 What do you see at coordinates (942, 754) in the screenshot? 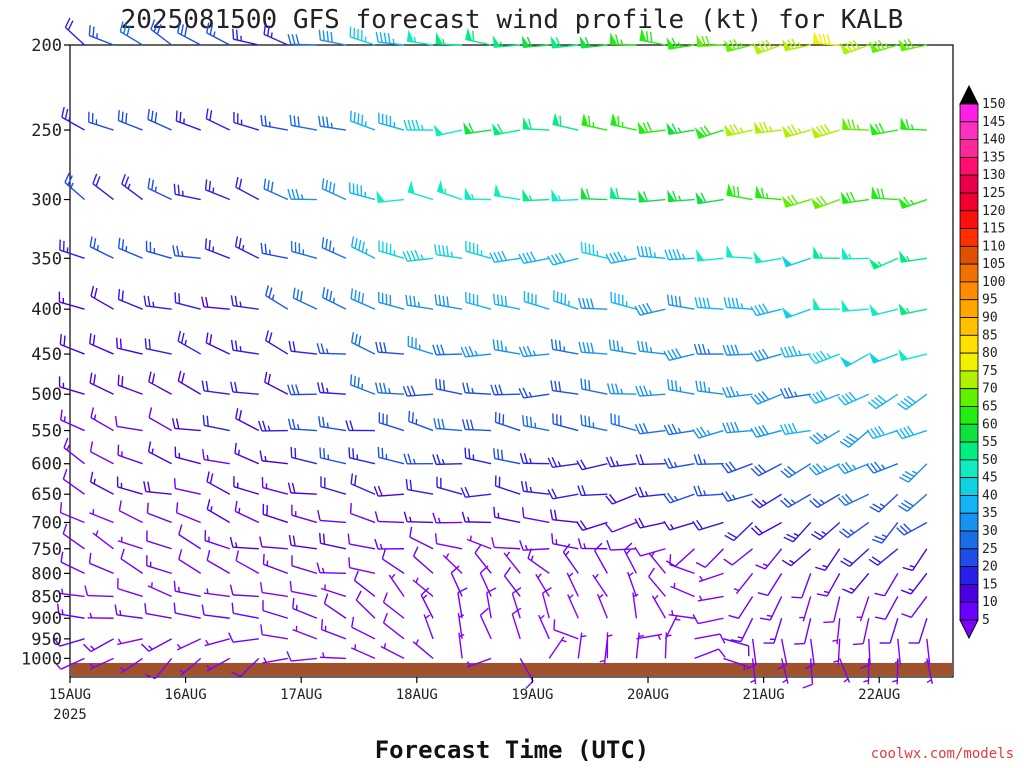
I see `credit-text: coolwx.com/models` at bounding box center [942, 754].